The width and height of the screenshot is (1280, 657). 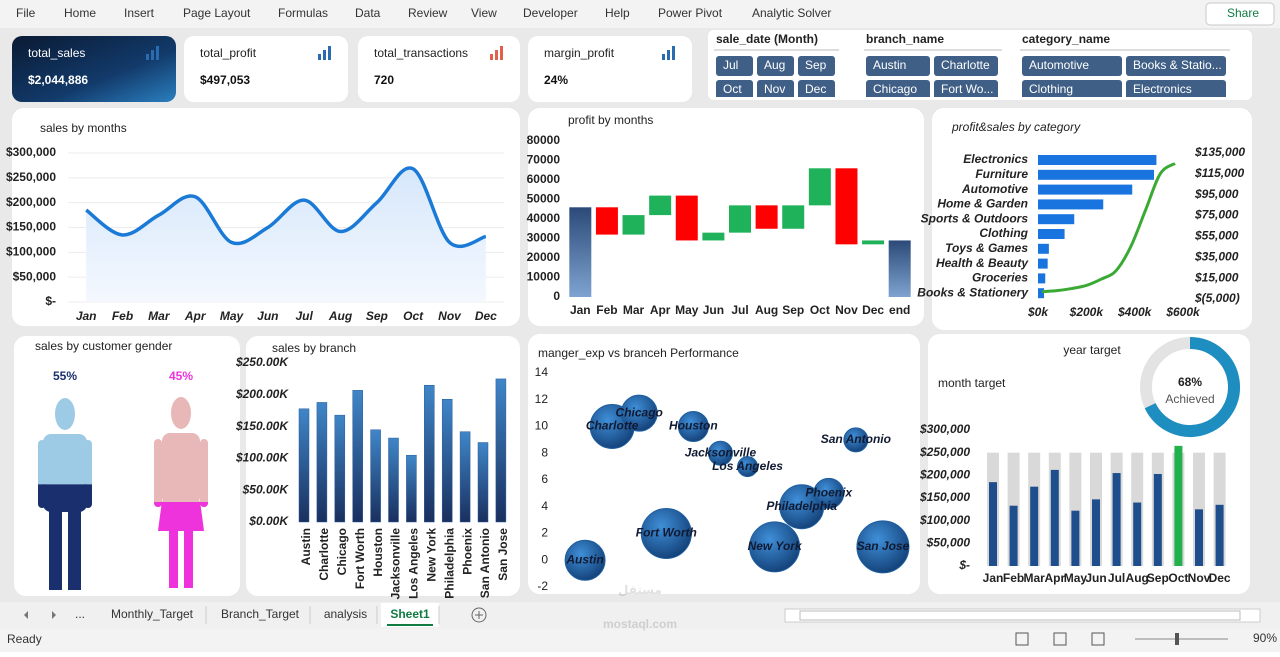 What do you see at coordinates (31, 202) in the screenshot?
I see `y-tick-label: $200,000` at bounding box center [31, 202].